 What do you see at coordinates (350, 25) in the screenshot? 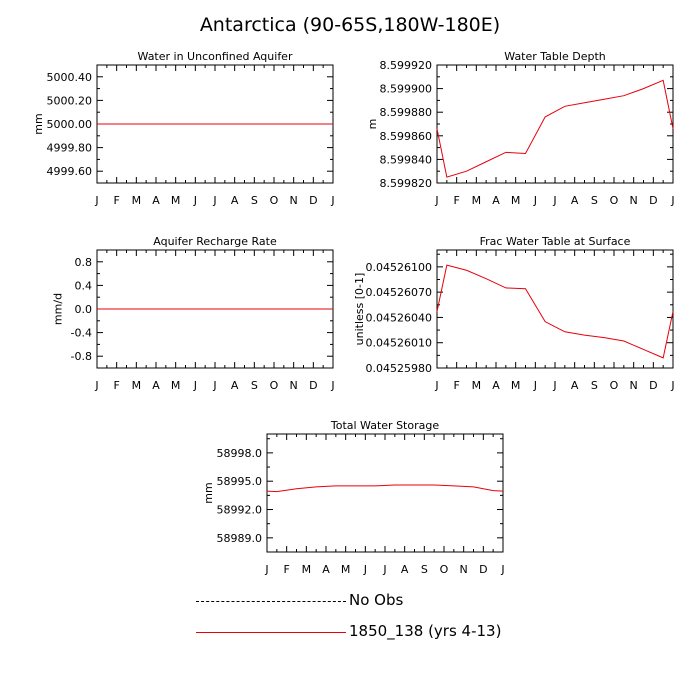
I see `figure-title: Antarctica (90-65S,180W-180E)` at bounding box center [350, 25].